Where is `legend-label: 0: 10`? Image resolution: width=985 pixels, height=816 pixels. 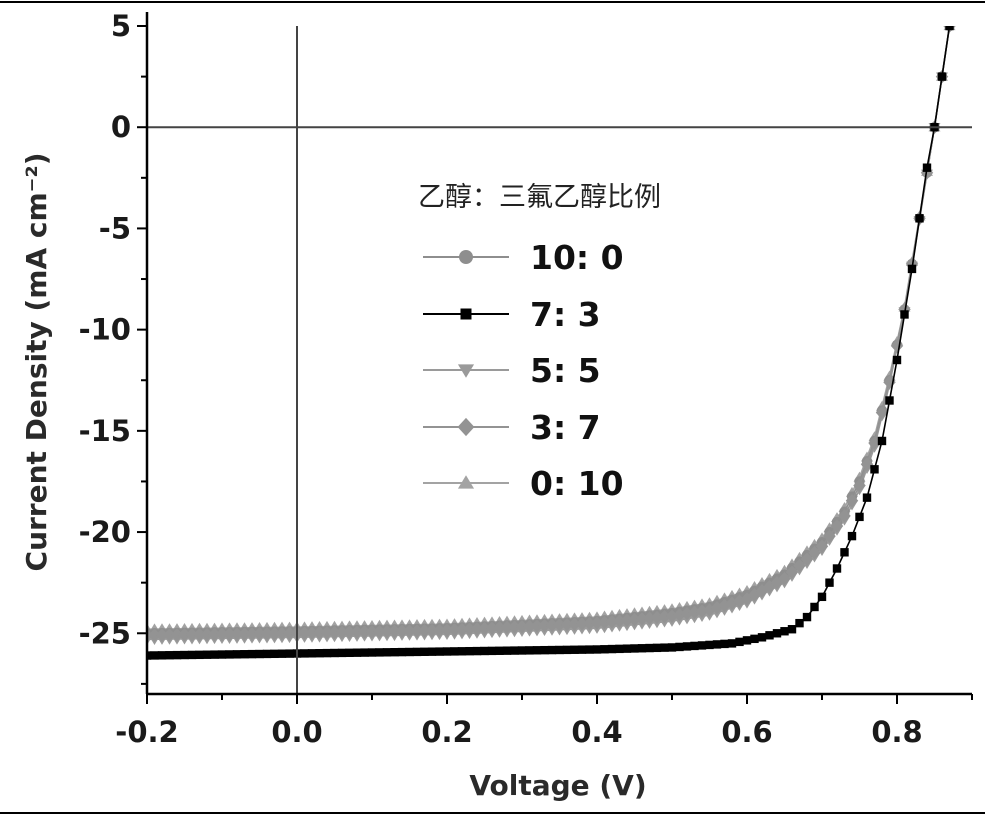
legend-label: 0: 10 is located at coordinates (577, 483).